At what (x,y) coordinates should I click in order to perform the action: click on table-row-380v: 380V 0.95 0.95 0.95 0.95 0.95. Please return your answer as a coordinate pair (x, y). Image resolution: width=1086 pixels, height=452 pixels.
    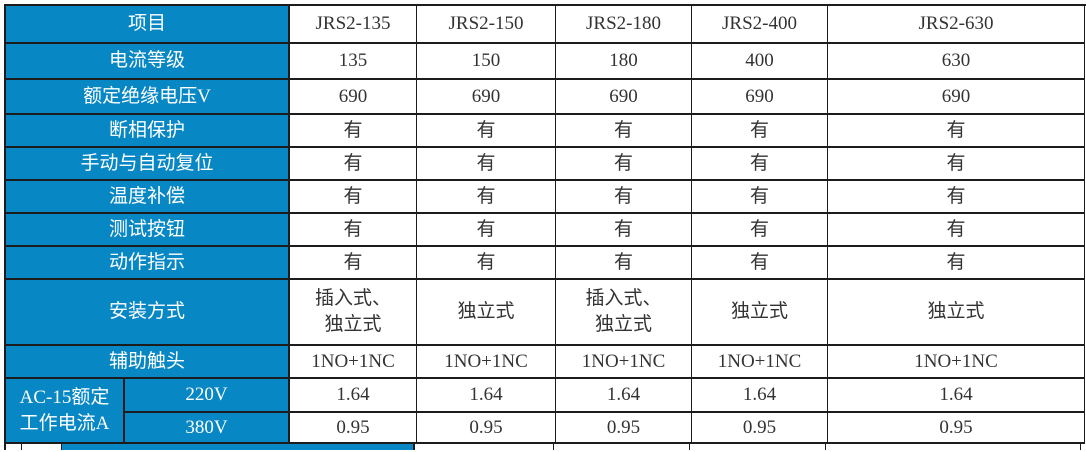
    Looking at the image, I should click on (605, 428).